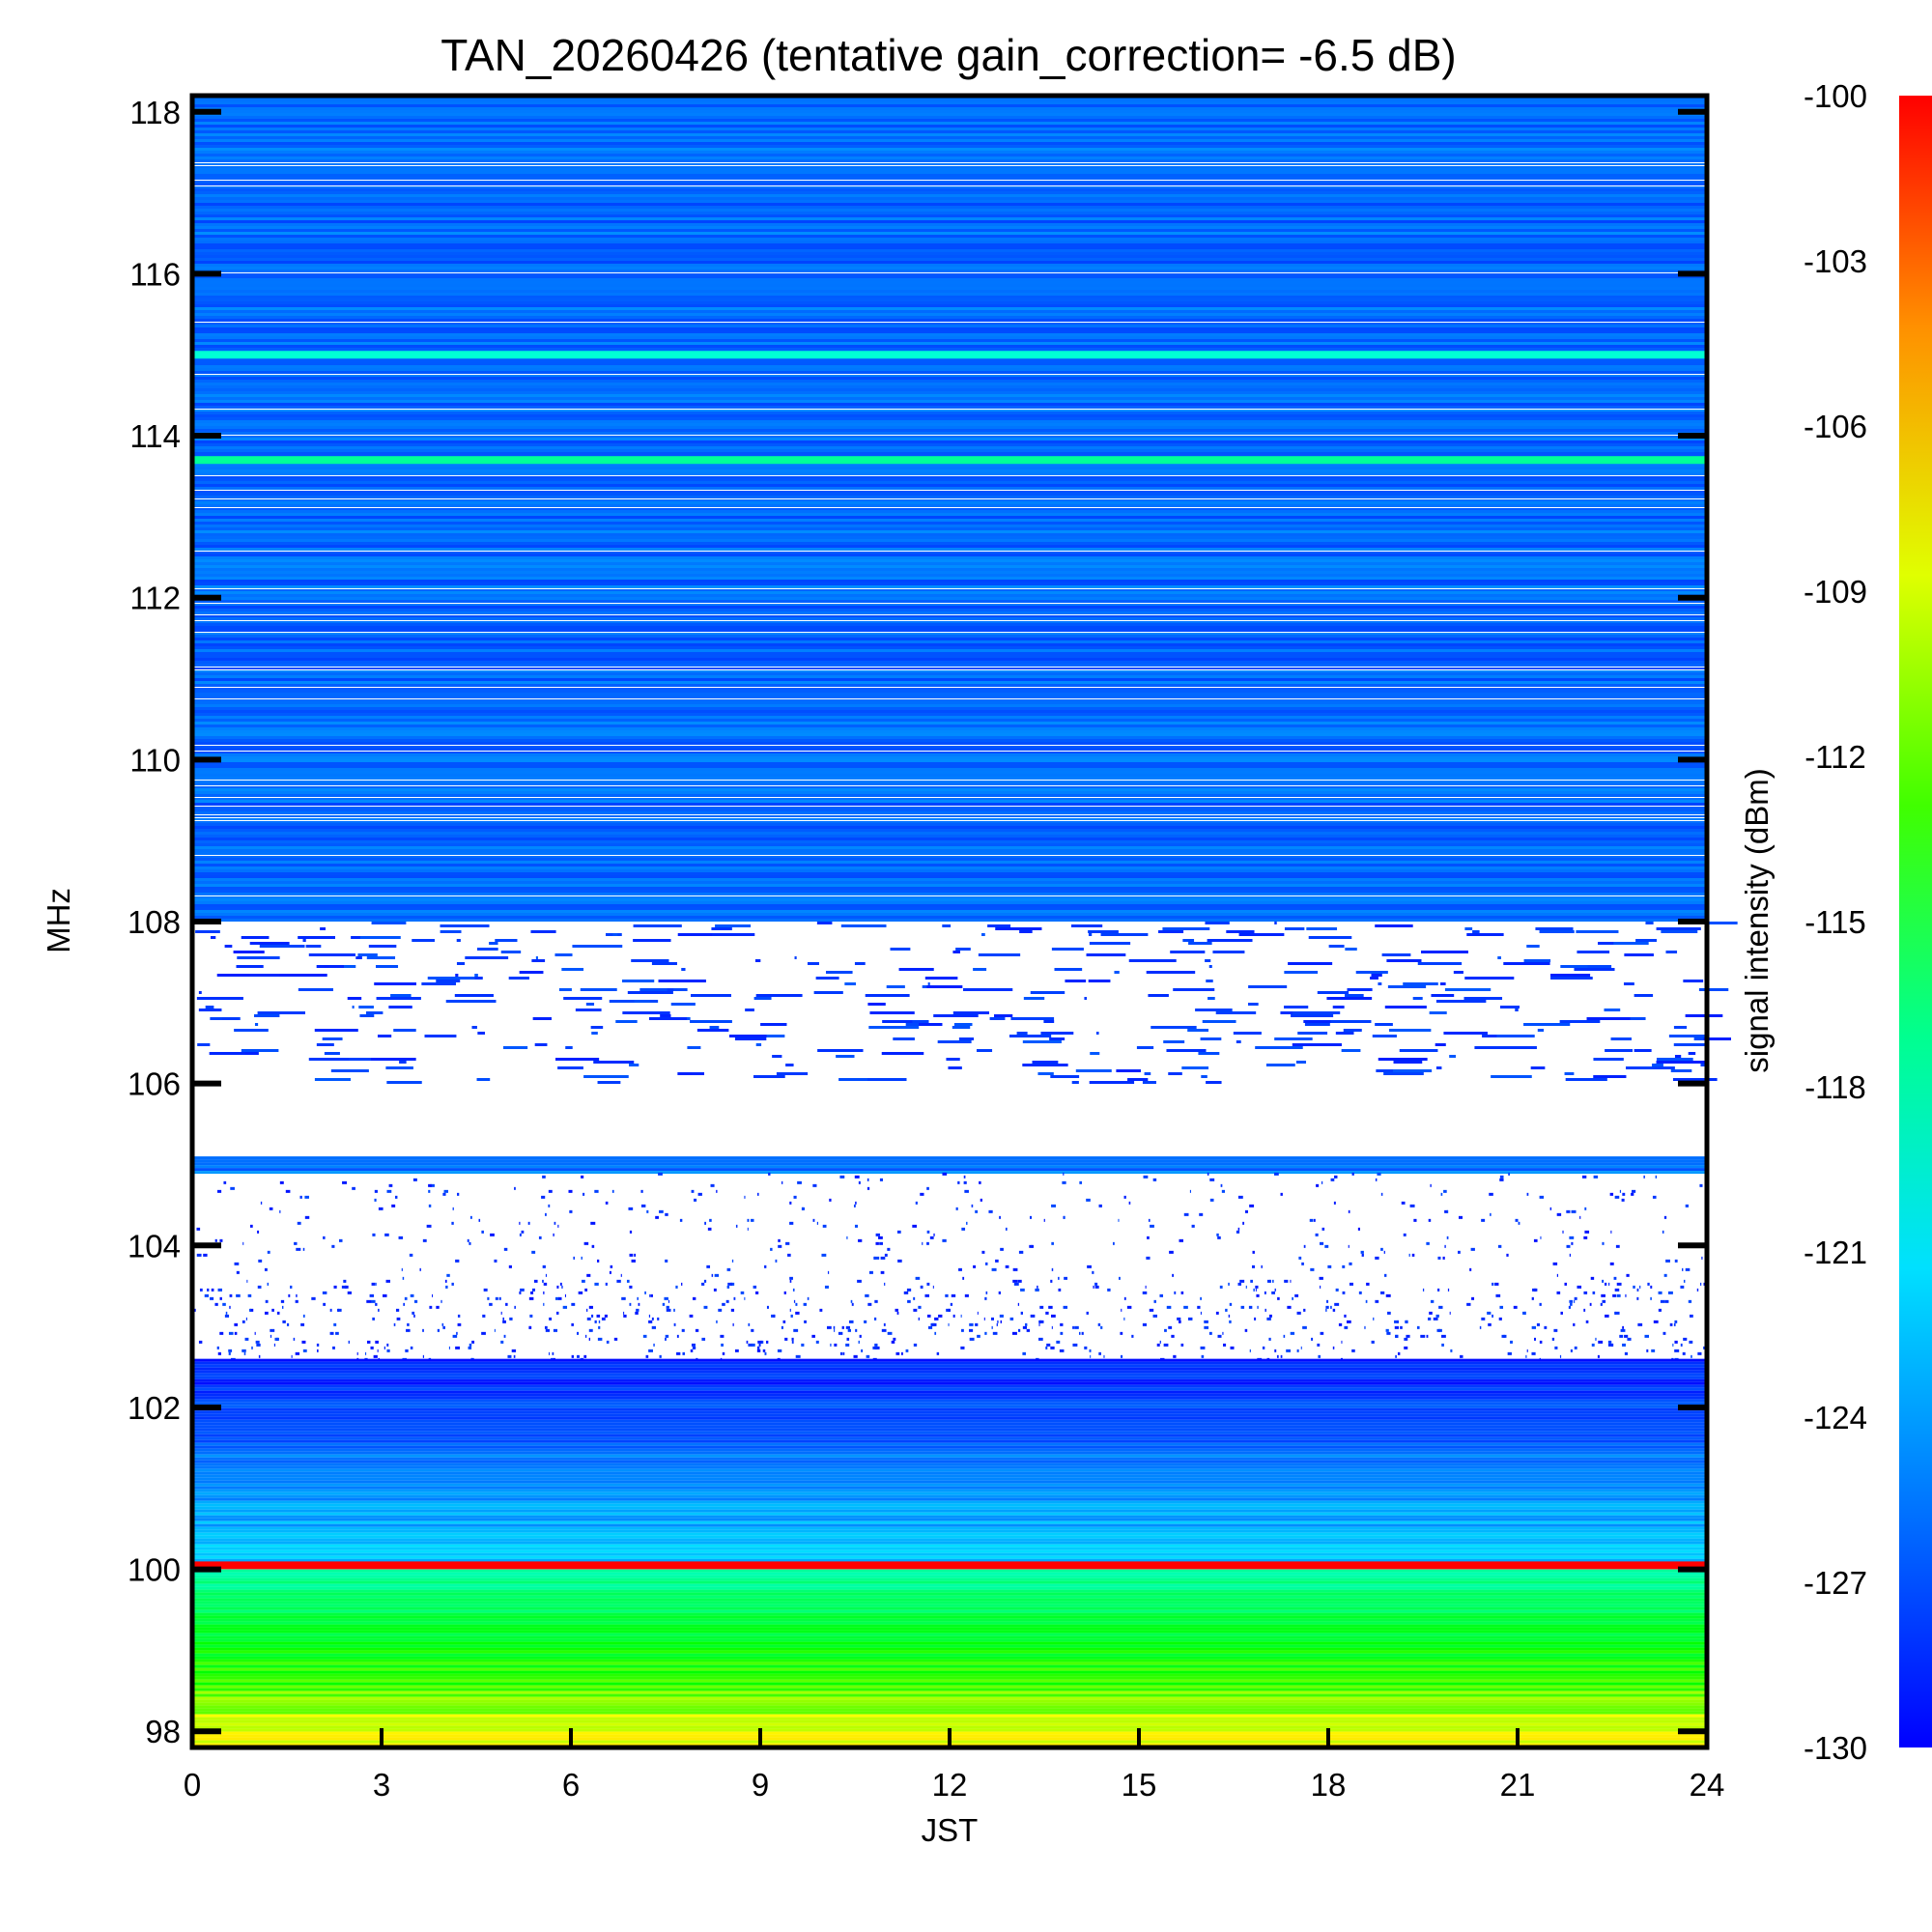 Image resolution: width=1932 pixels, height=1932 pixels. What do you see at coordinates (381, 1785) in the screenshot?
I see `x-tick-label: 3` at bounding box center [381, 1785].